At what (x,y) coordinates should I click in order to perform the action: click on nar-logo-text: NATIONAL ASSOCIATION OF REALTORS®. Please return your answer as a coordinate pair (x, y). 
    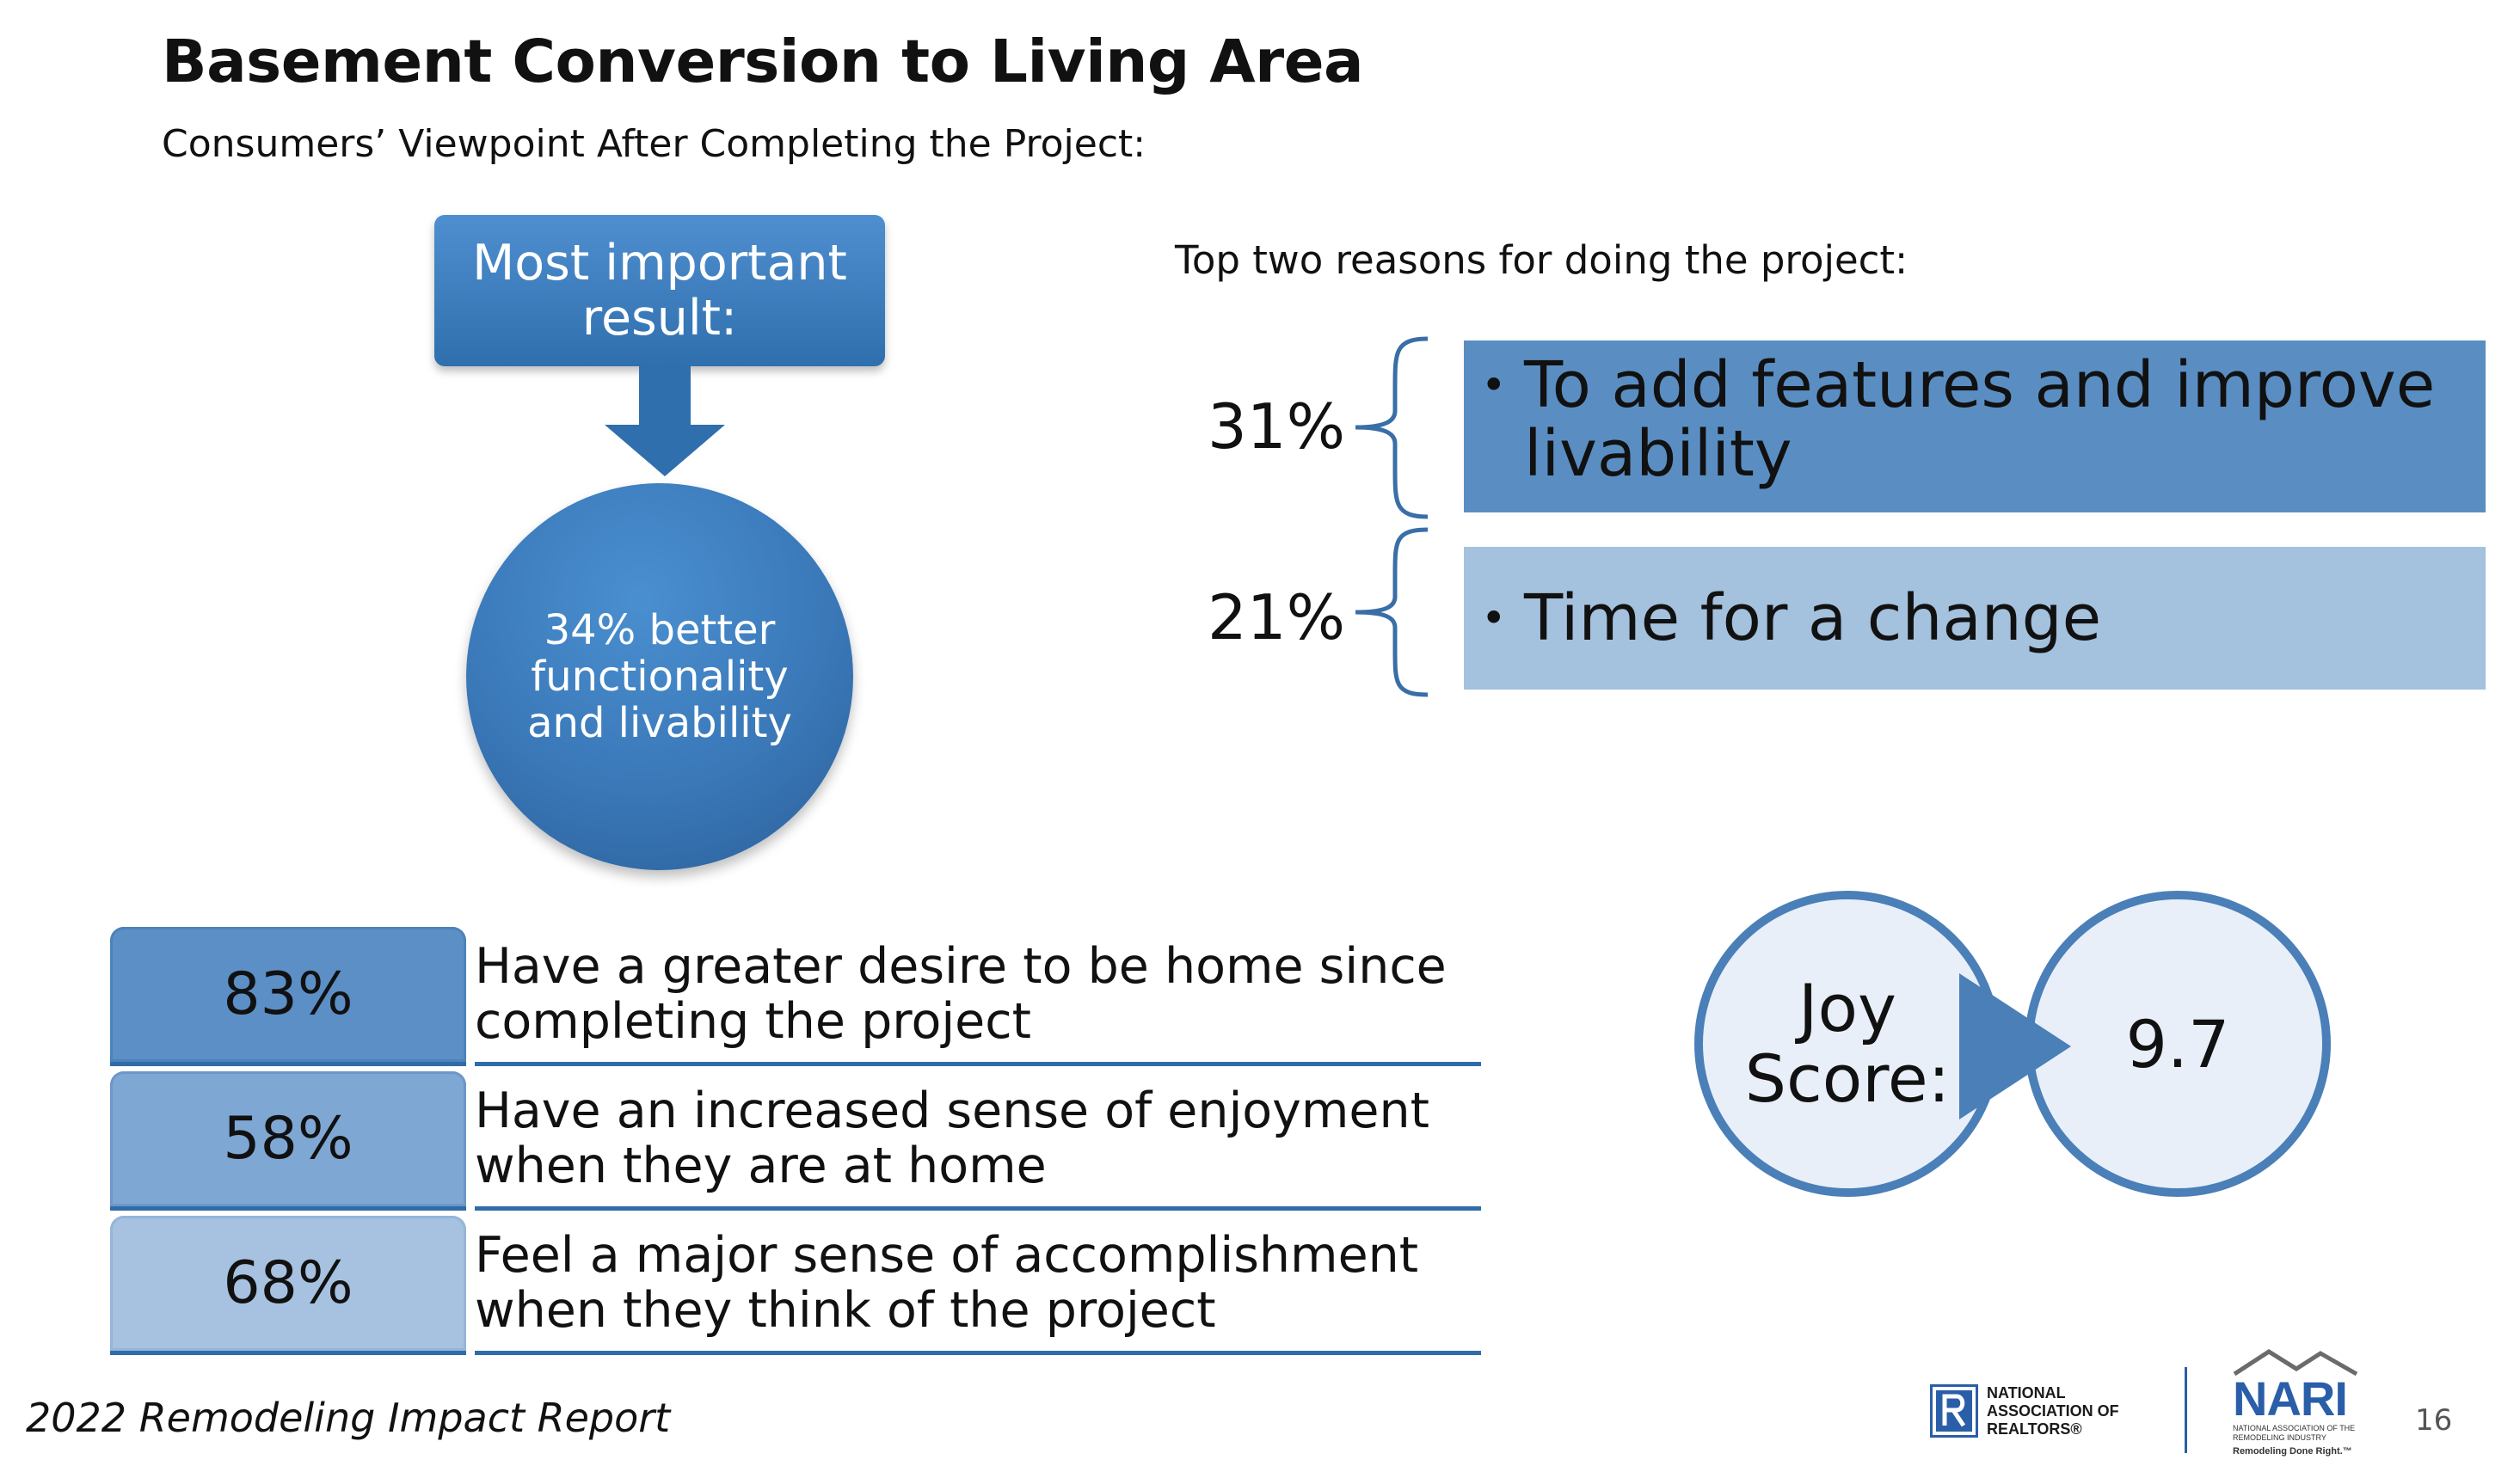
    Looking at the image, I should click on (2053, 1411).